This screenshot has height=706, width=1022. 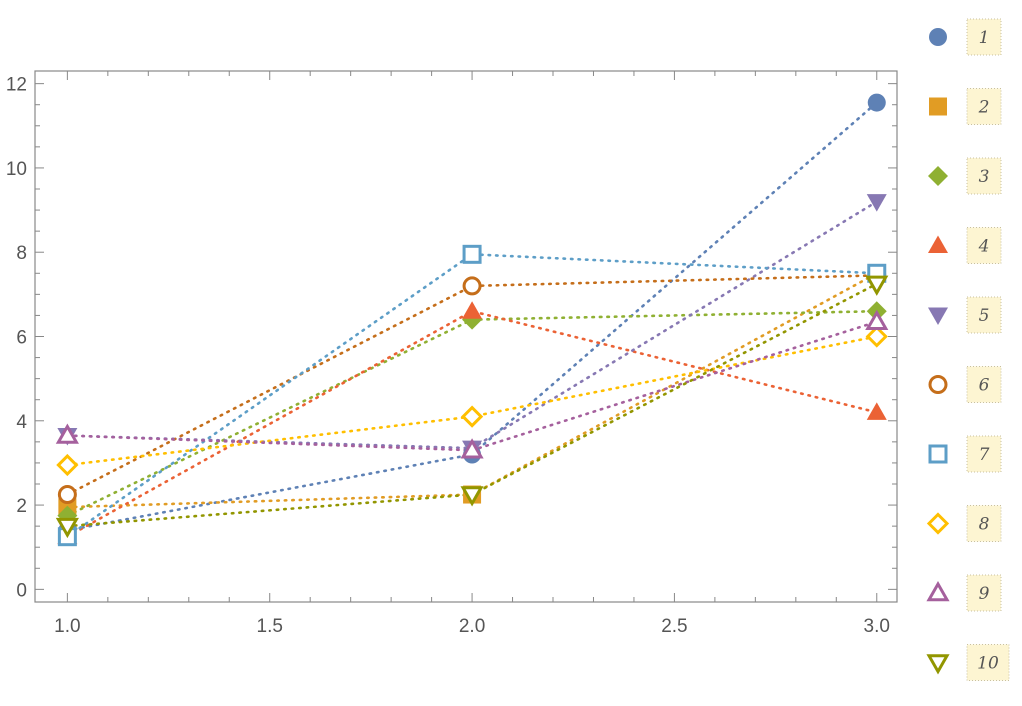 What do you see at coordinates (21, 506) in the screenshot?
I see `y-tick-label: 2` at bounding box center [21, 506].